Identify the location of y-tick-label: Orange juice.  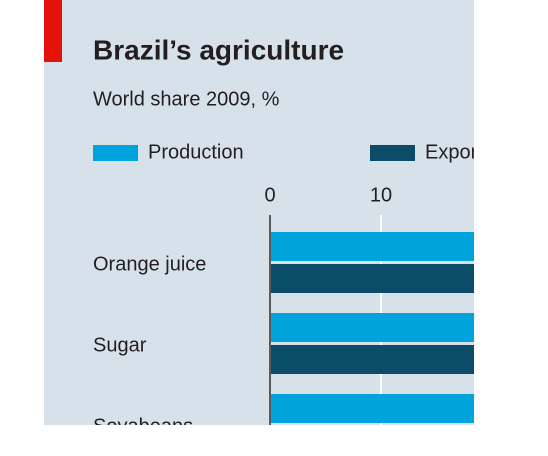
(149, 264).